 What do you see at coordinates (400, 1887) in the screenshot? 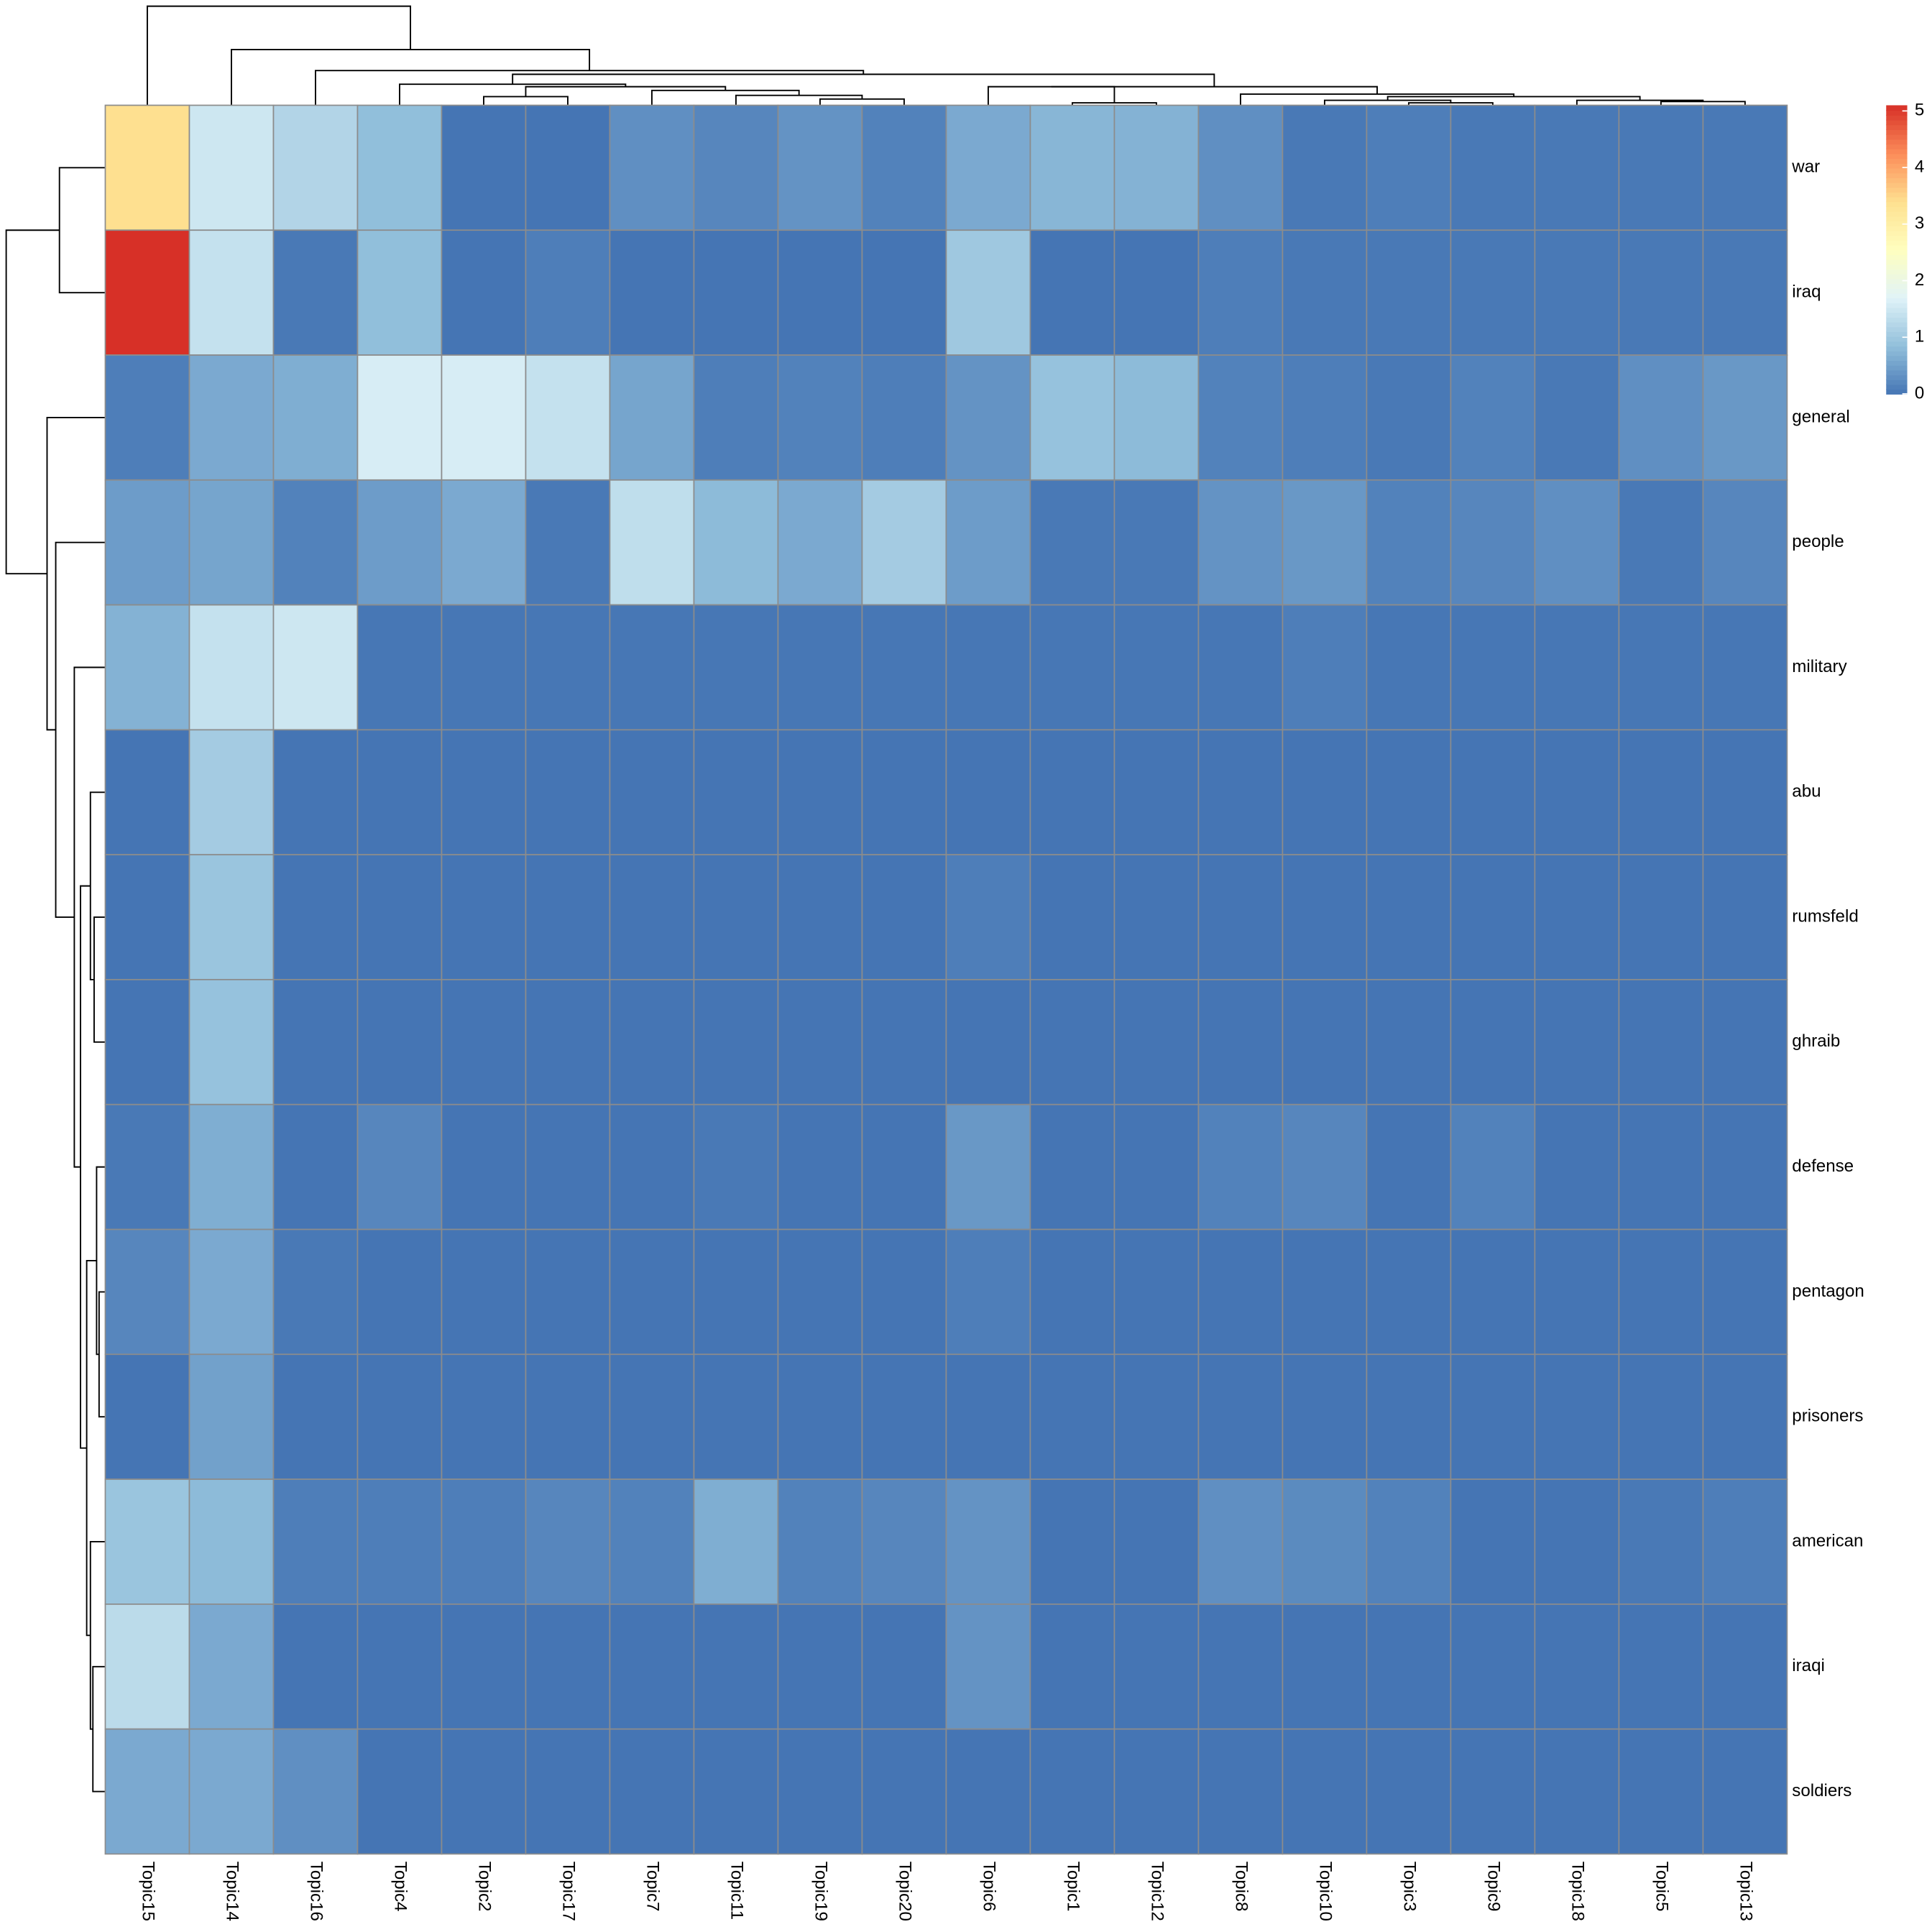
I see `column-label: Topic4` at bounding box center [400, 1887].